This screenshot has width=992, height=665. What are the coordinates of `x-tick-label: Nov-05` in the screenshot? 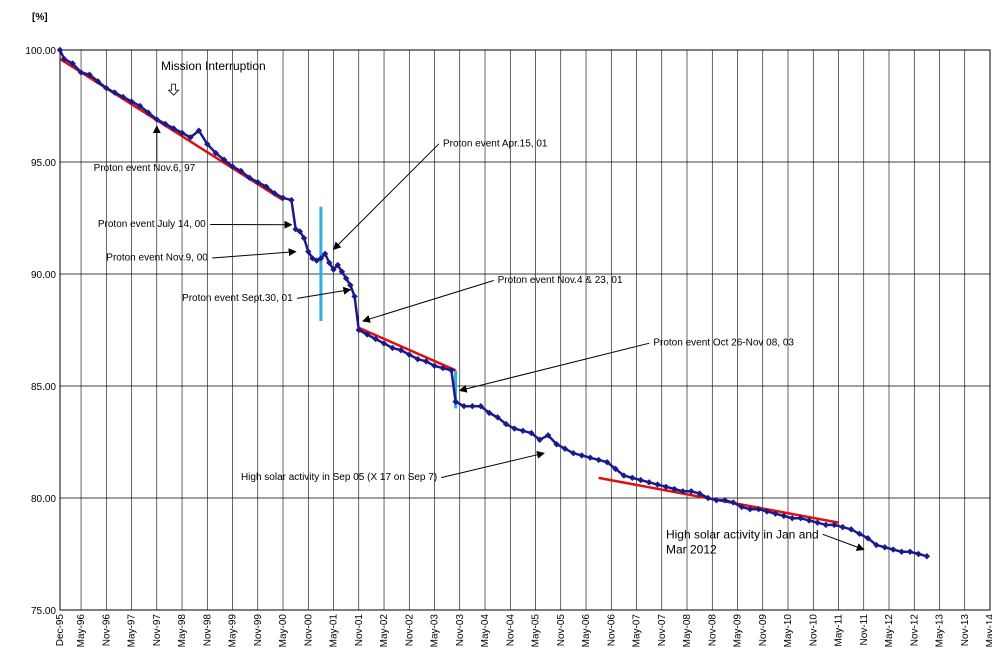 It's located at (561, 630).